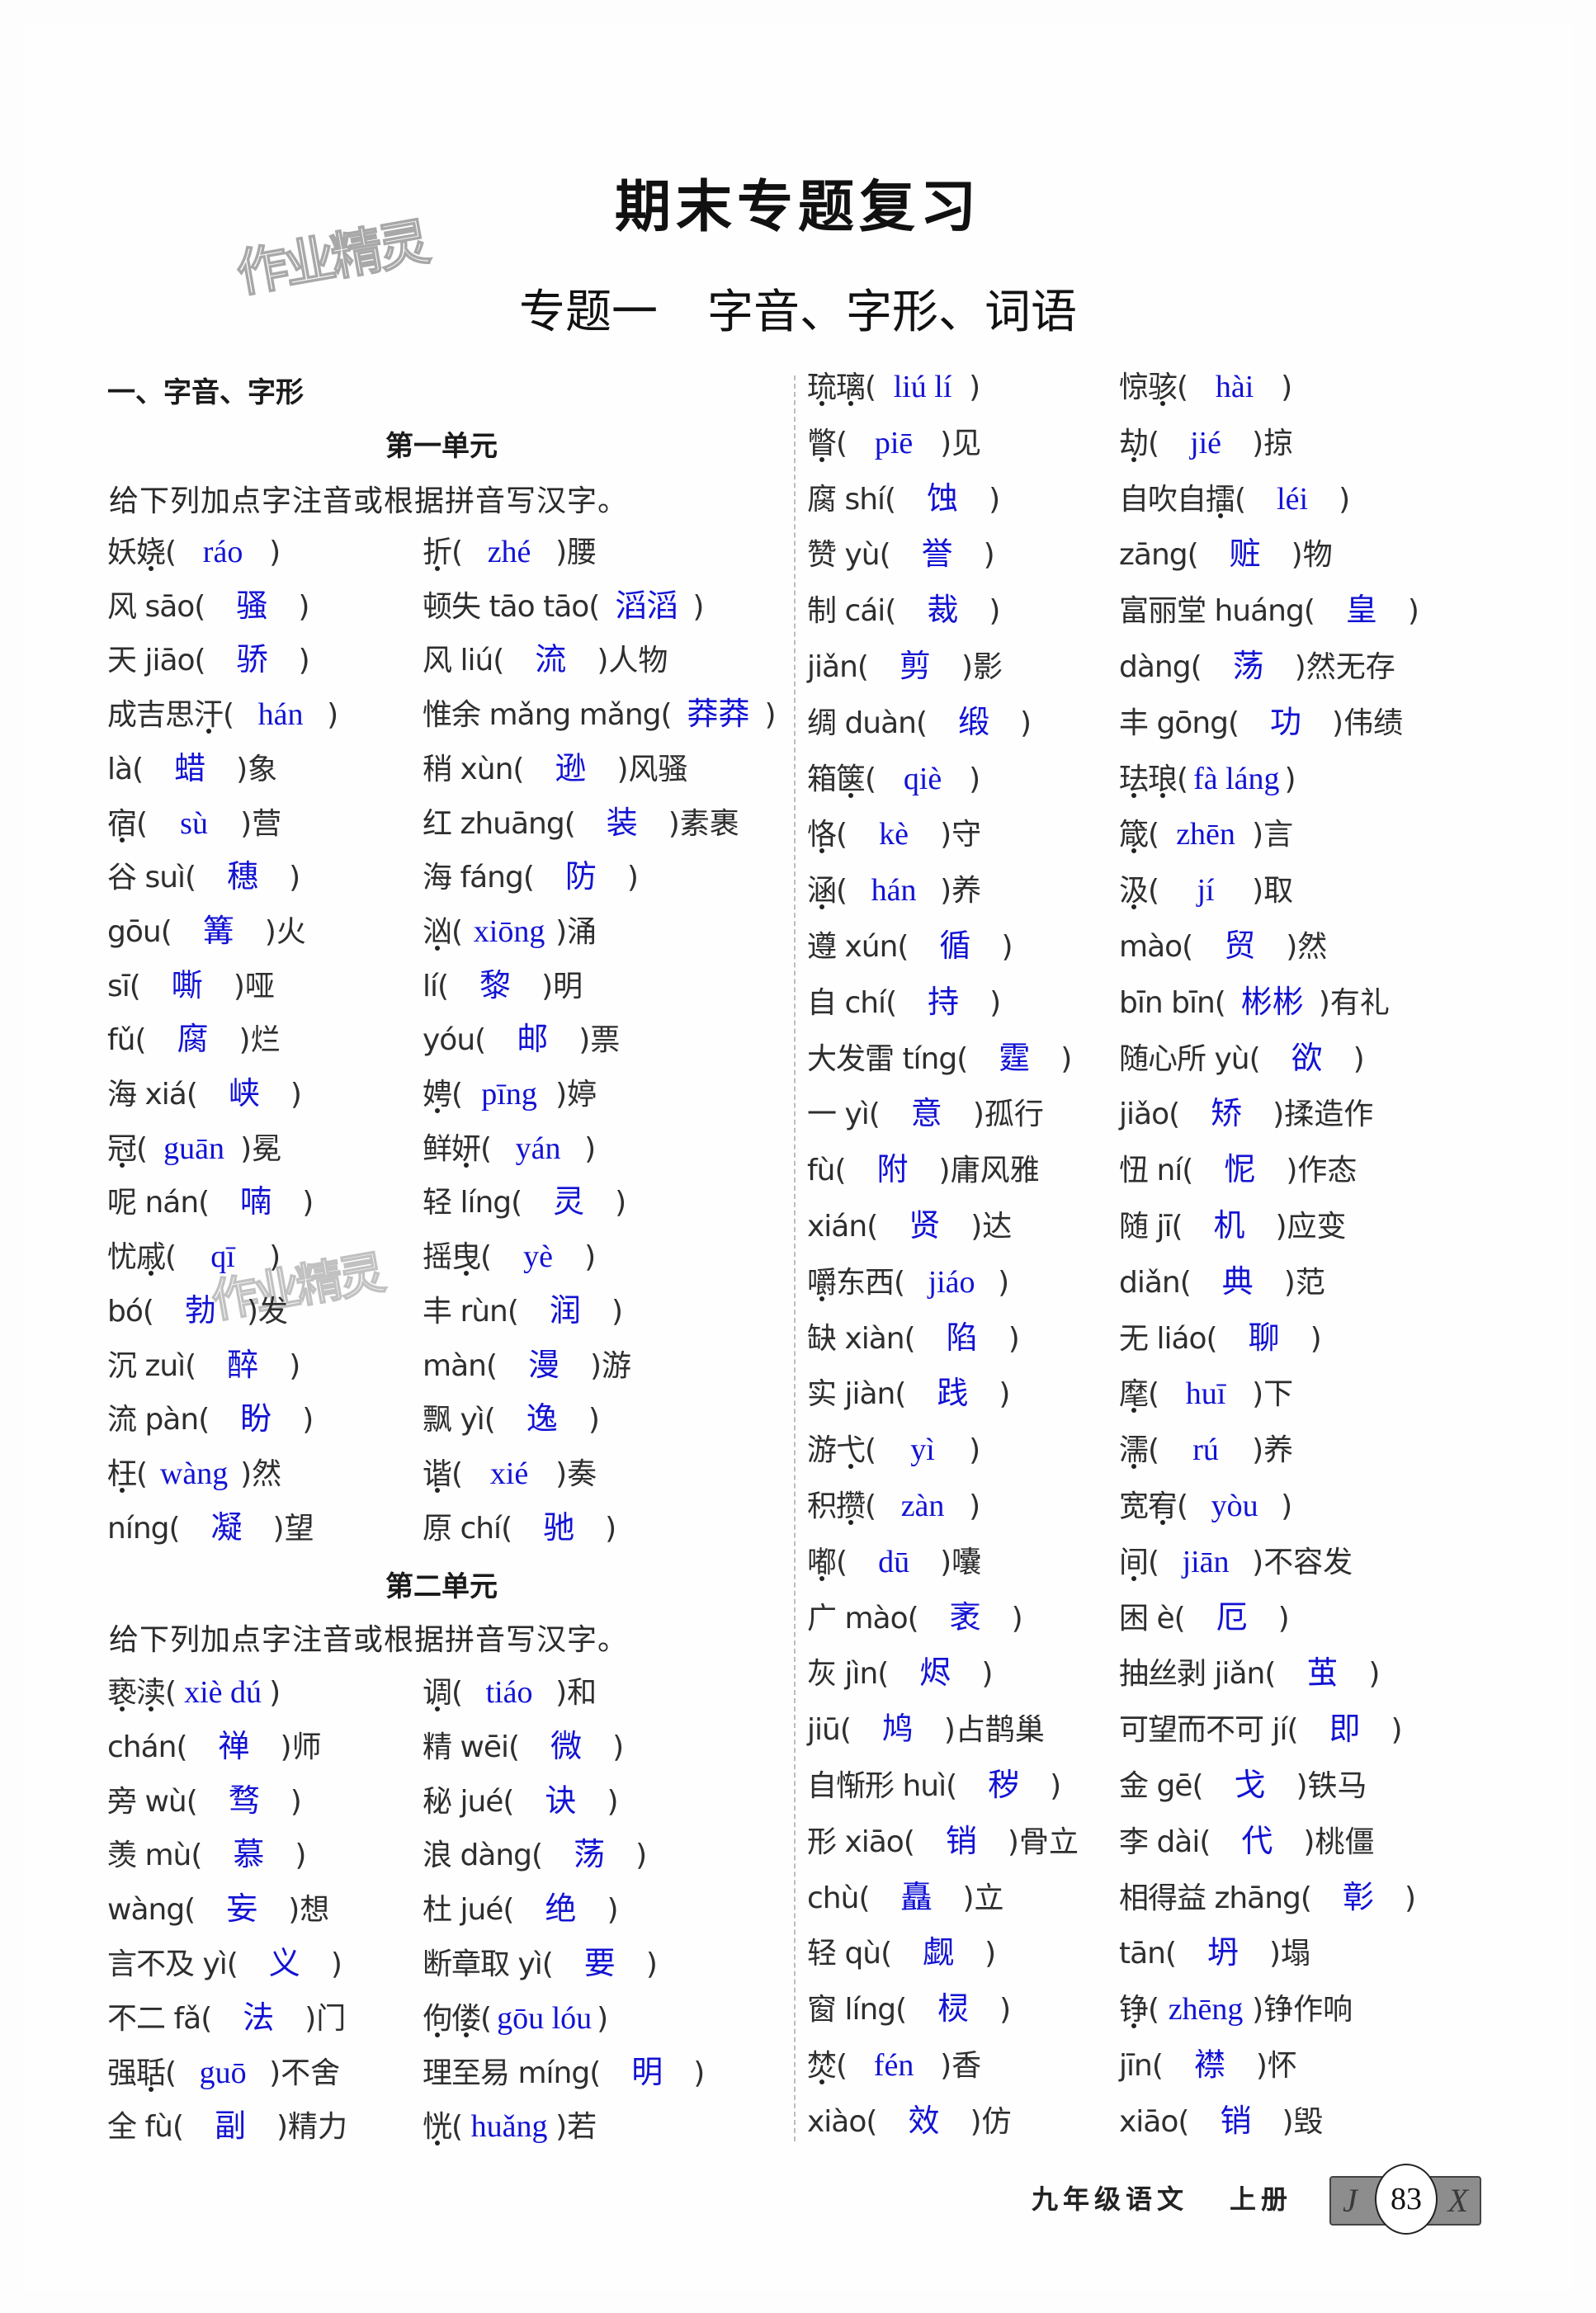  I want to click on question-text: 鲜妍, so click(452, 1148).